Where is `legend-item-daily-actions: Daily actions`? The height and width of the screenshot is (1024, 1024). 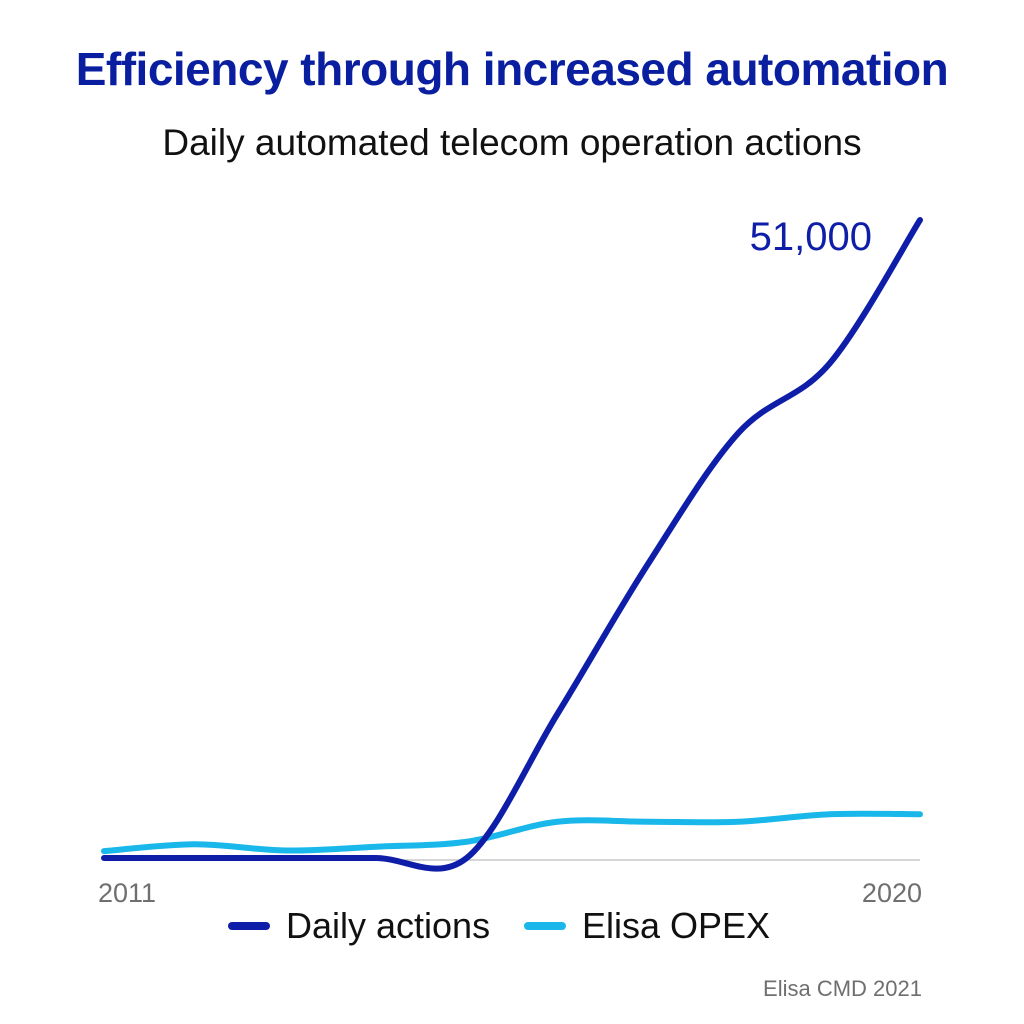 legend-item-daily-actions: Daily actions is located at coordinates (359, 926).